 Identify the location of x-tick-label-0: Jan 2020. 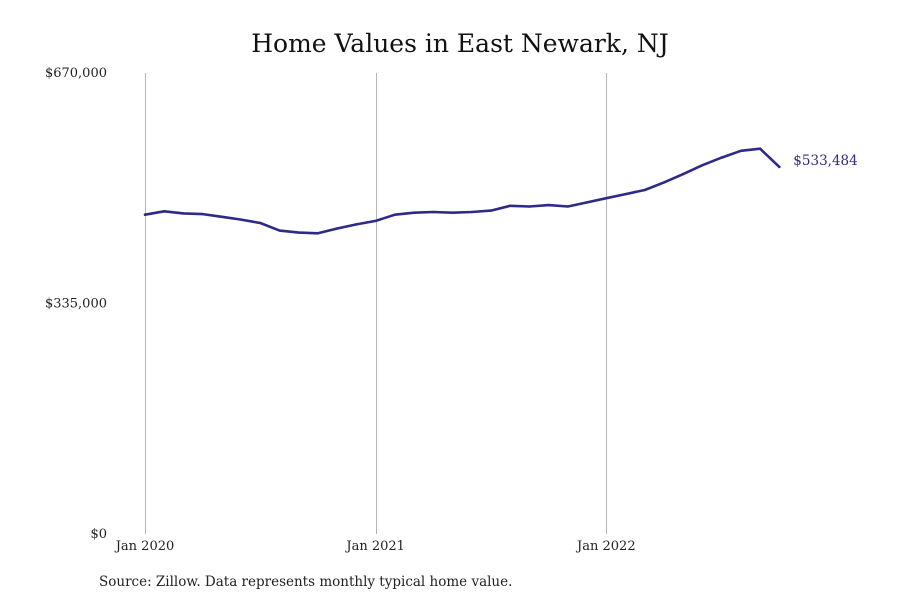
(144, 546).